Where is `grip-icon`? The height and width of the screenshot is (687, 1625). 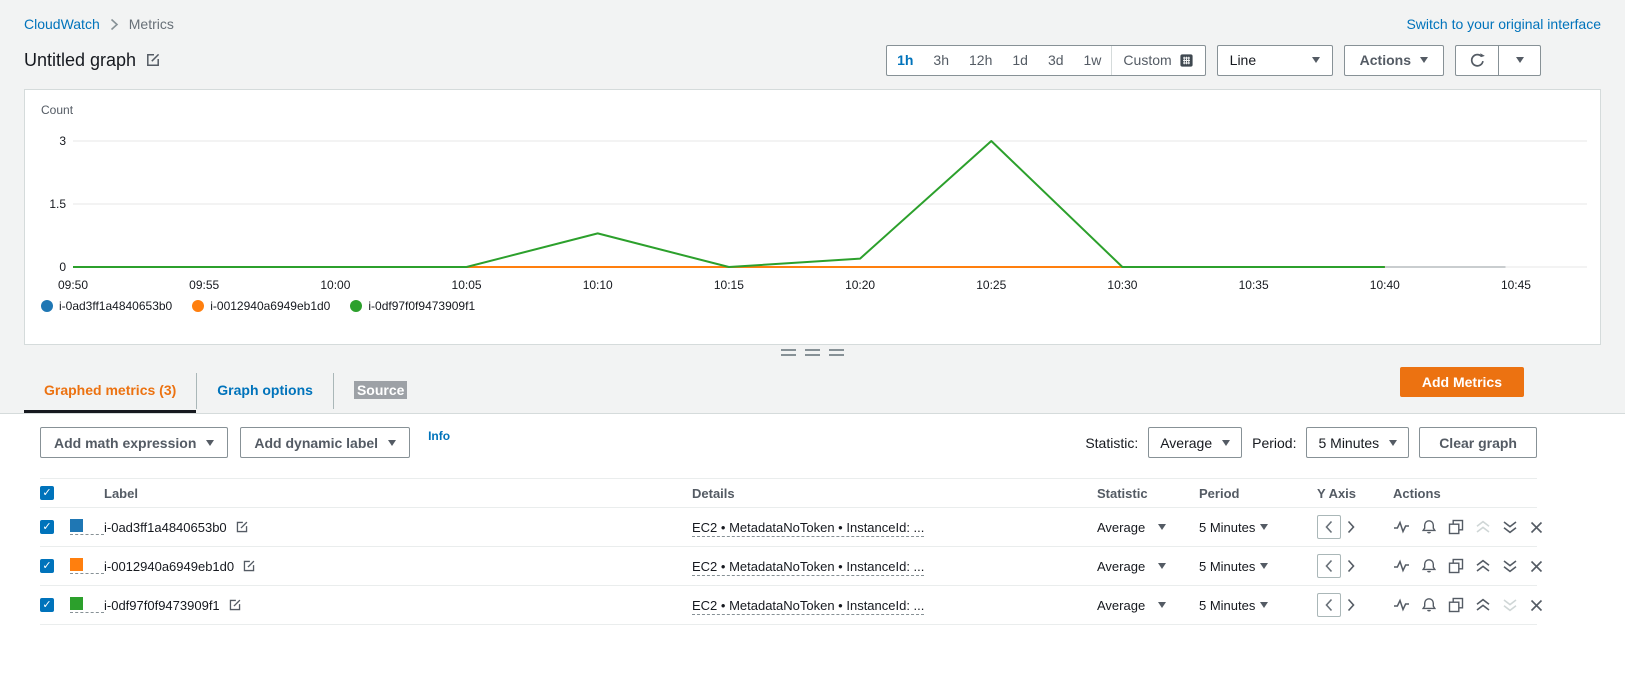
grip-icon is located at coordinates (836, 352).